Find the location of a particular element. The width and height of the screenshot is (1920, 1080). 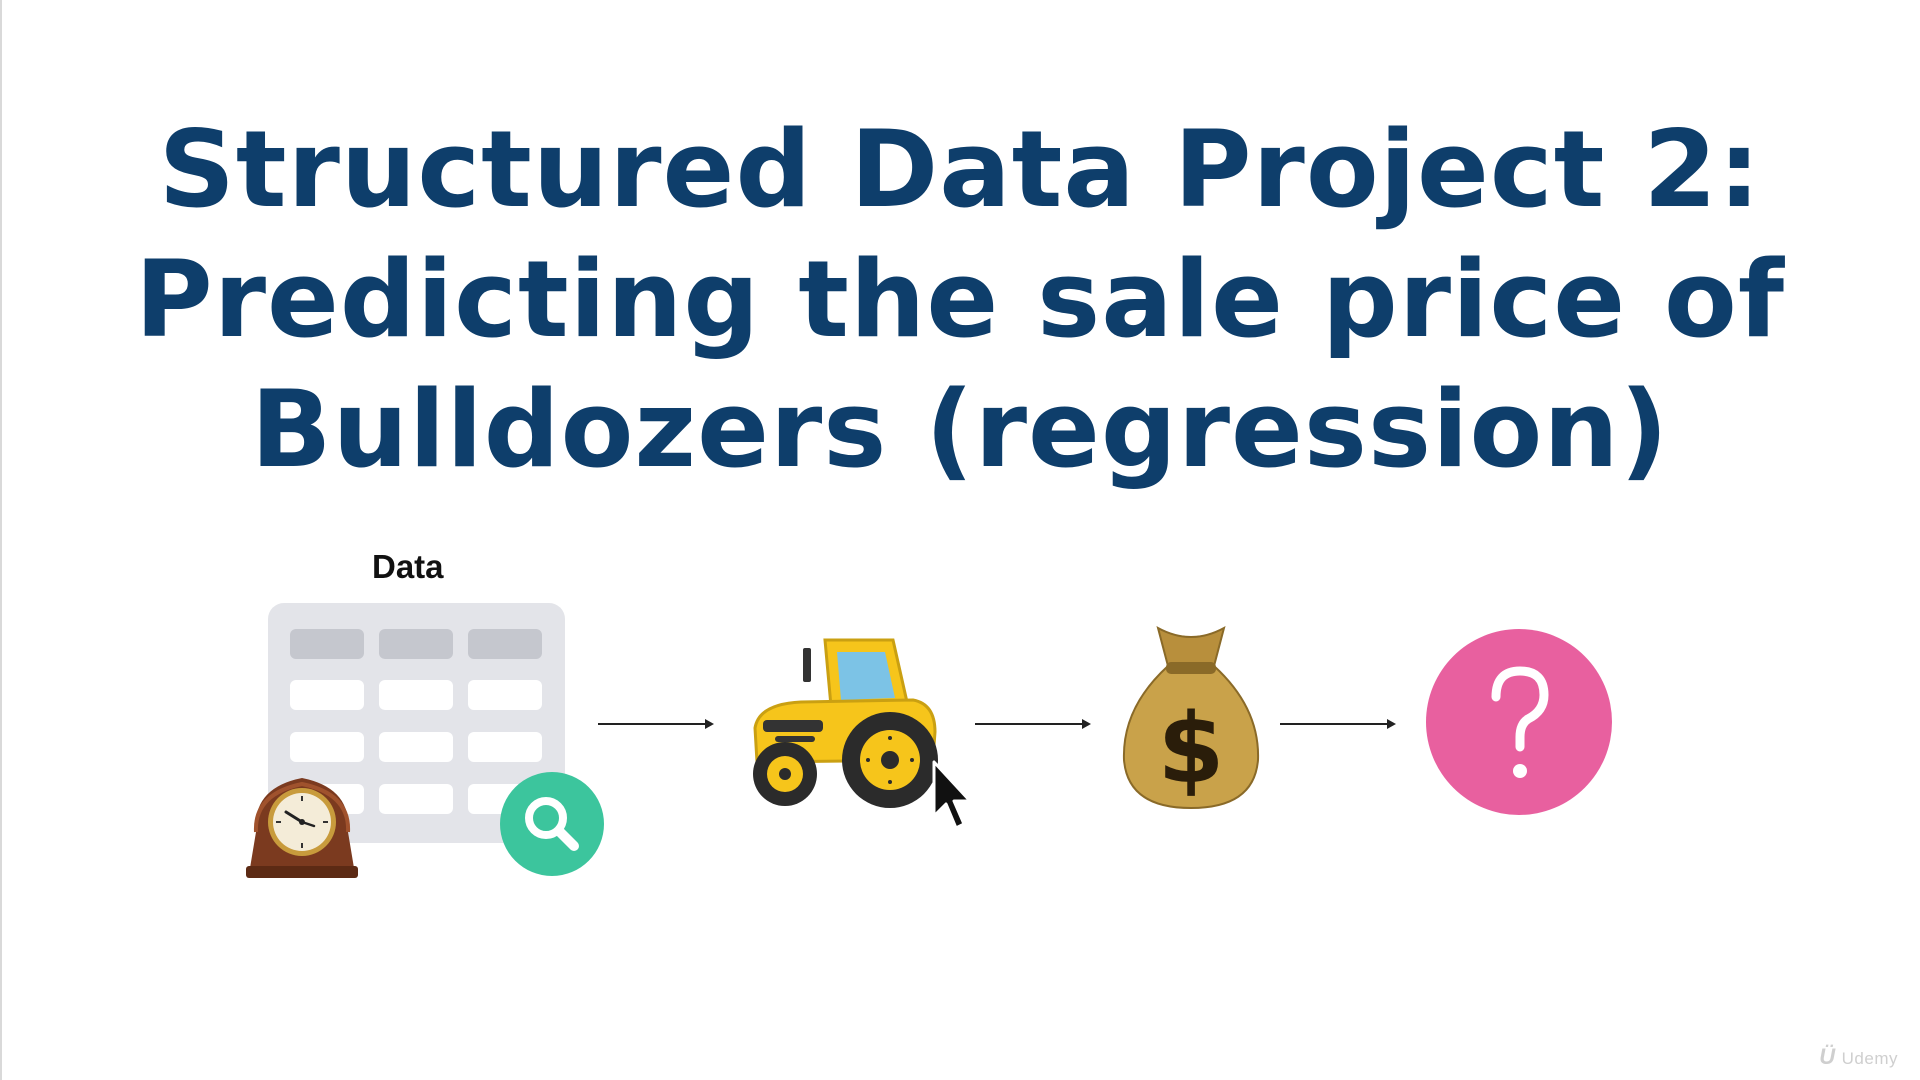

magnifier-icon is located at coordinates (552, 826).